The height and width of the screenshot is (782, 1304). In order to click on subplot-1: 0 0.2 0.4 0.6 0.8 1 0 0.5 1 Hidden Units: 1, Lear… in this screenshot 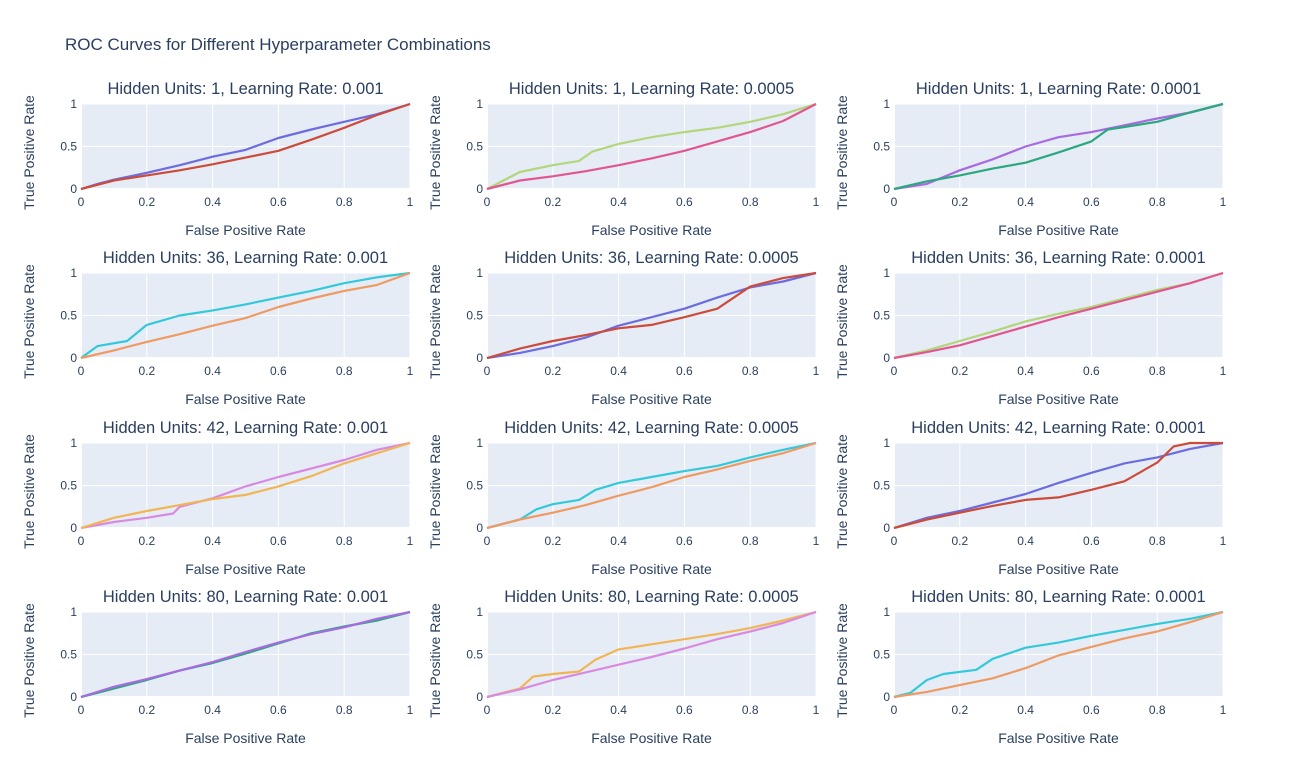, I will do `click(217, 159)`.